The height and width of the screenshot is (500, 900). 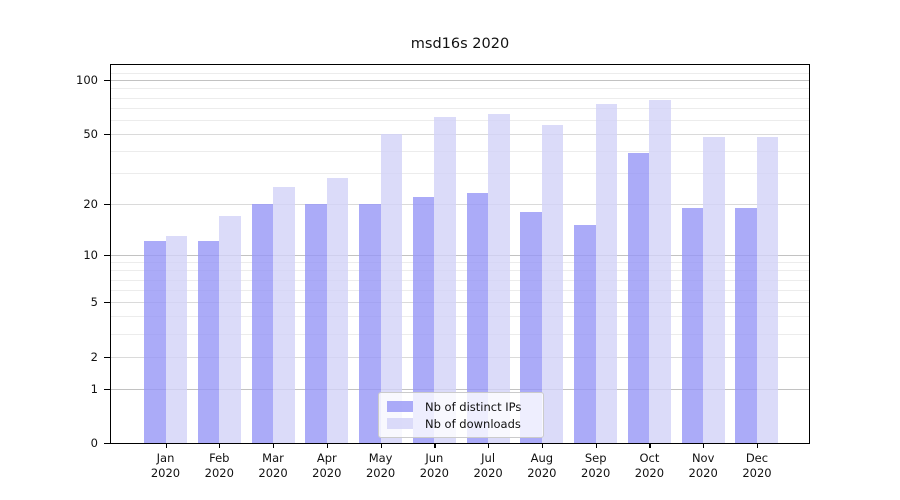 I want to click on x-tick-label-jan: Jan 2020, so click(x=165, y=465).